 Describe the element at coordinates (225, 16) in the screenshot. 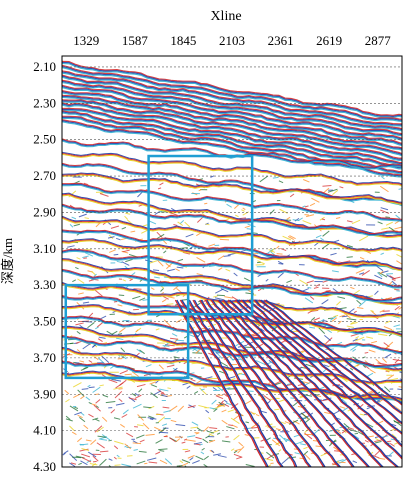

I see `x-axis-title: Xline` at that location.